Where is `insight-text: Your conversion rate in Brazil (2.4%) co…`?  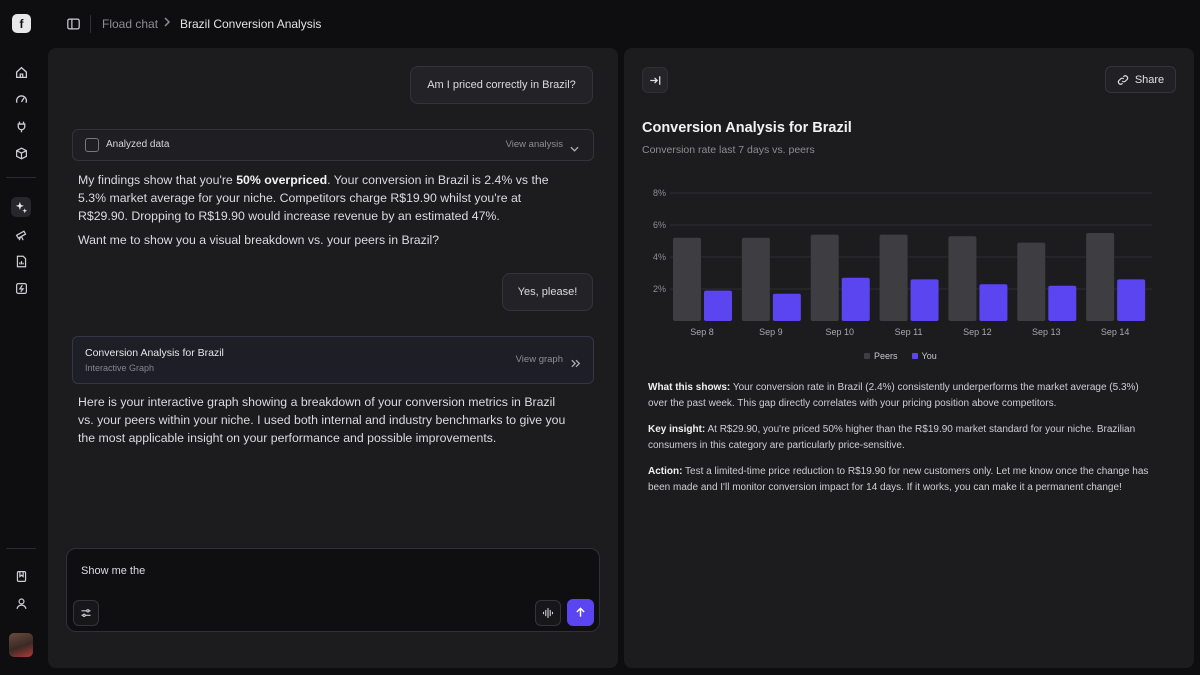
insight-text: Your conversion rate in Brazil (2.4%) co… is located at coordinates (893, 395).